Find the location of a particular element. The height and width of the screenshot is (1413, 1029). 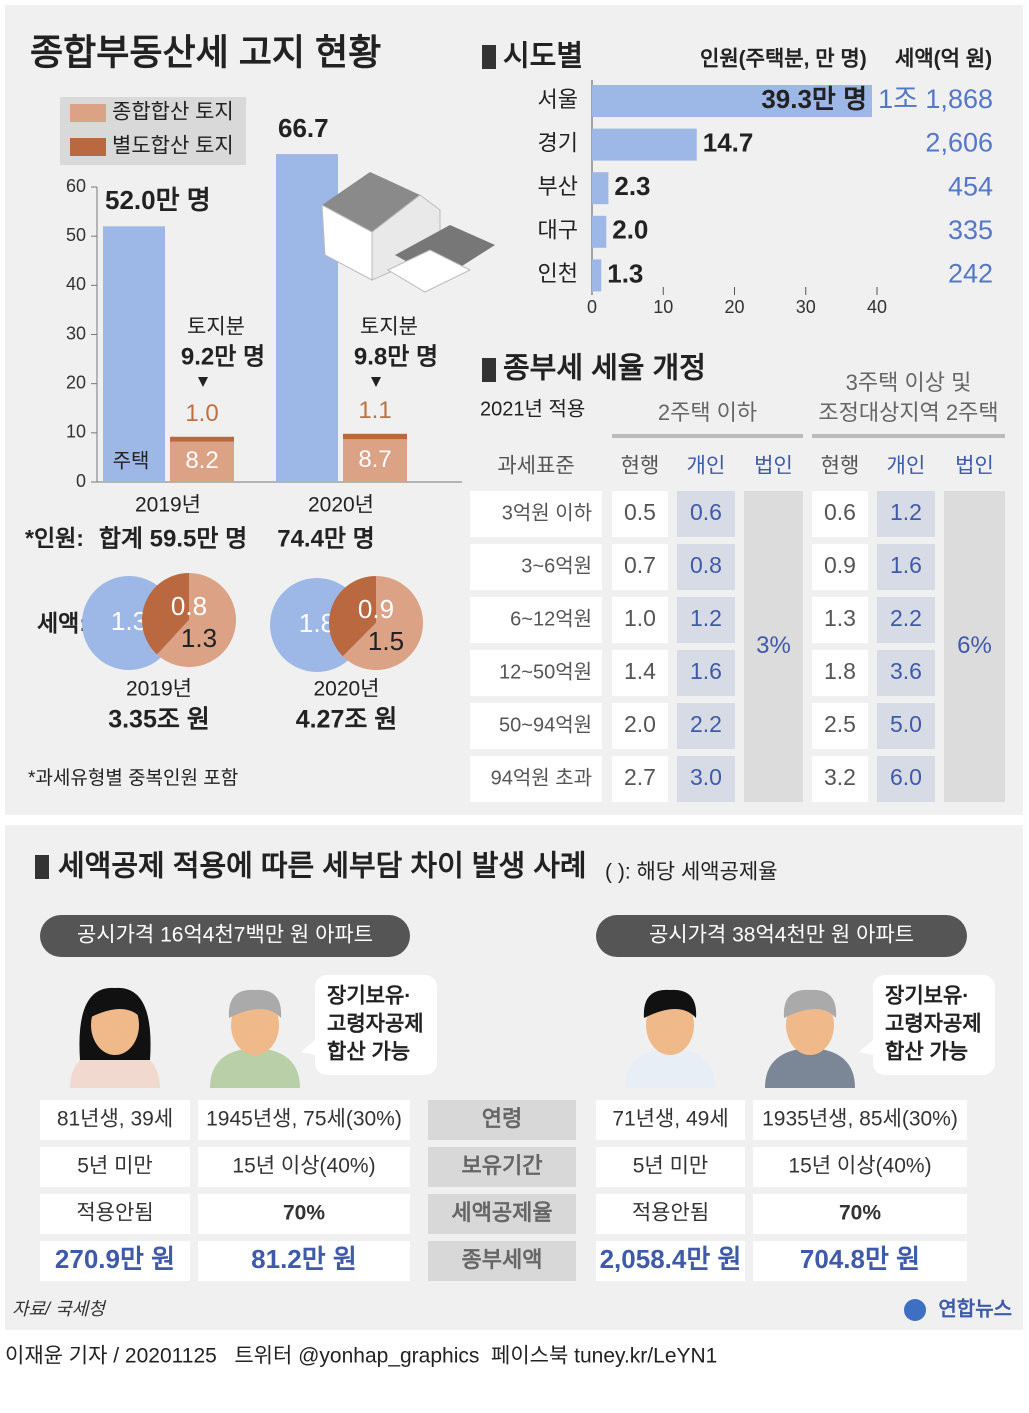

case-value: 1935년생, 85세(30%) is located at coordinates (860, 1119).